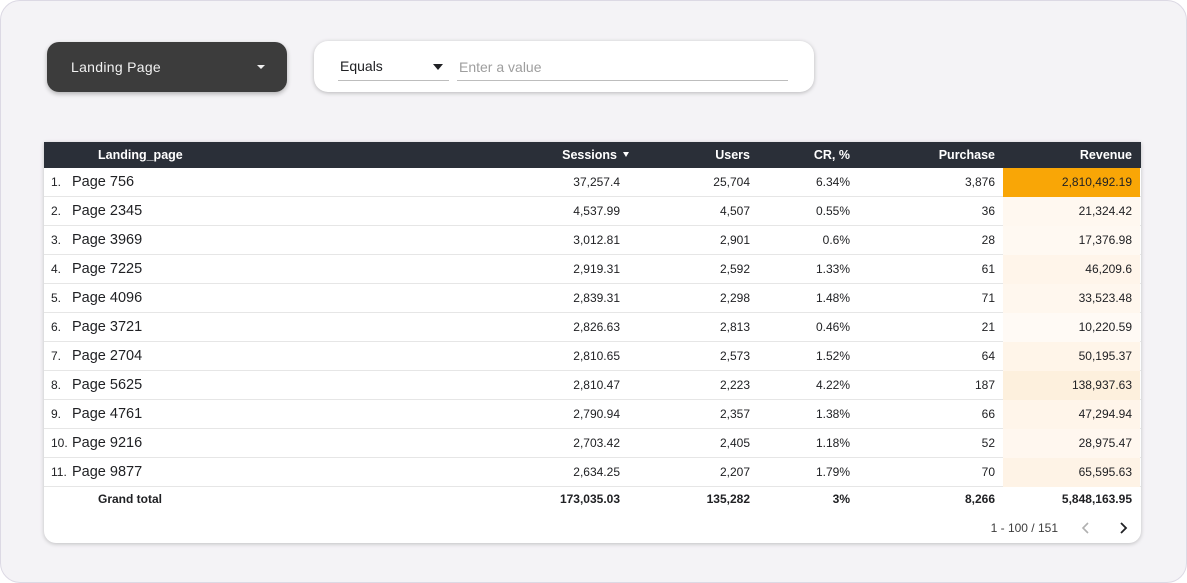  I want to click on column-header-sessions: Sessions, so click(595, 155).